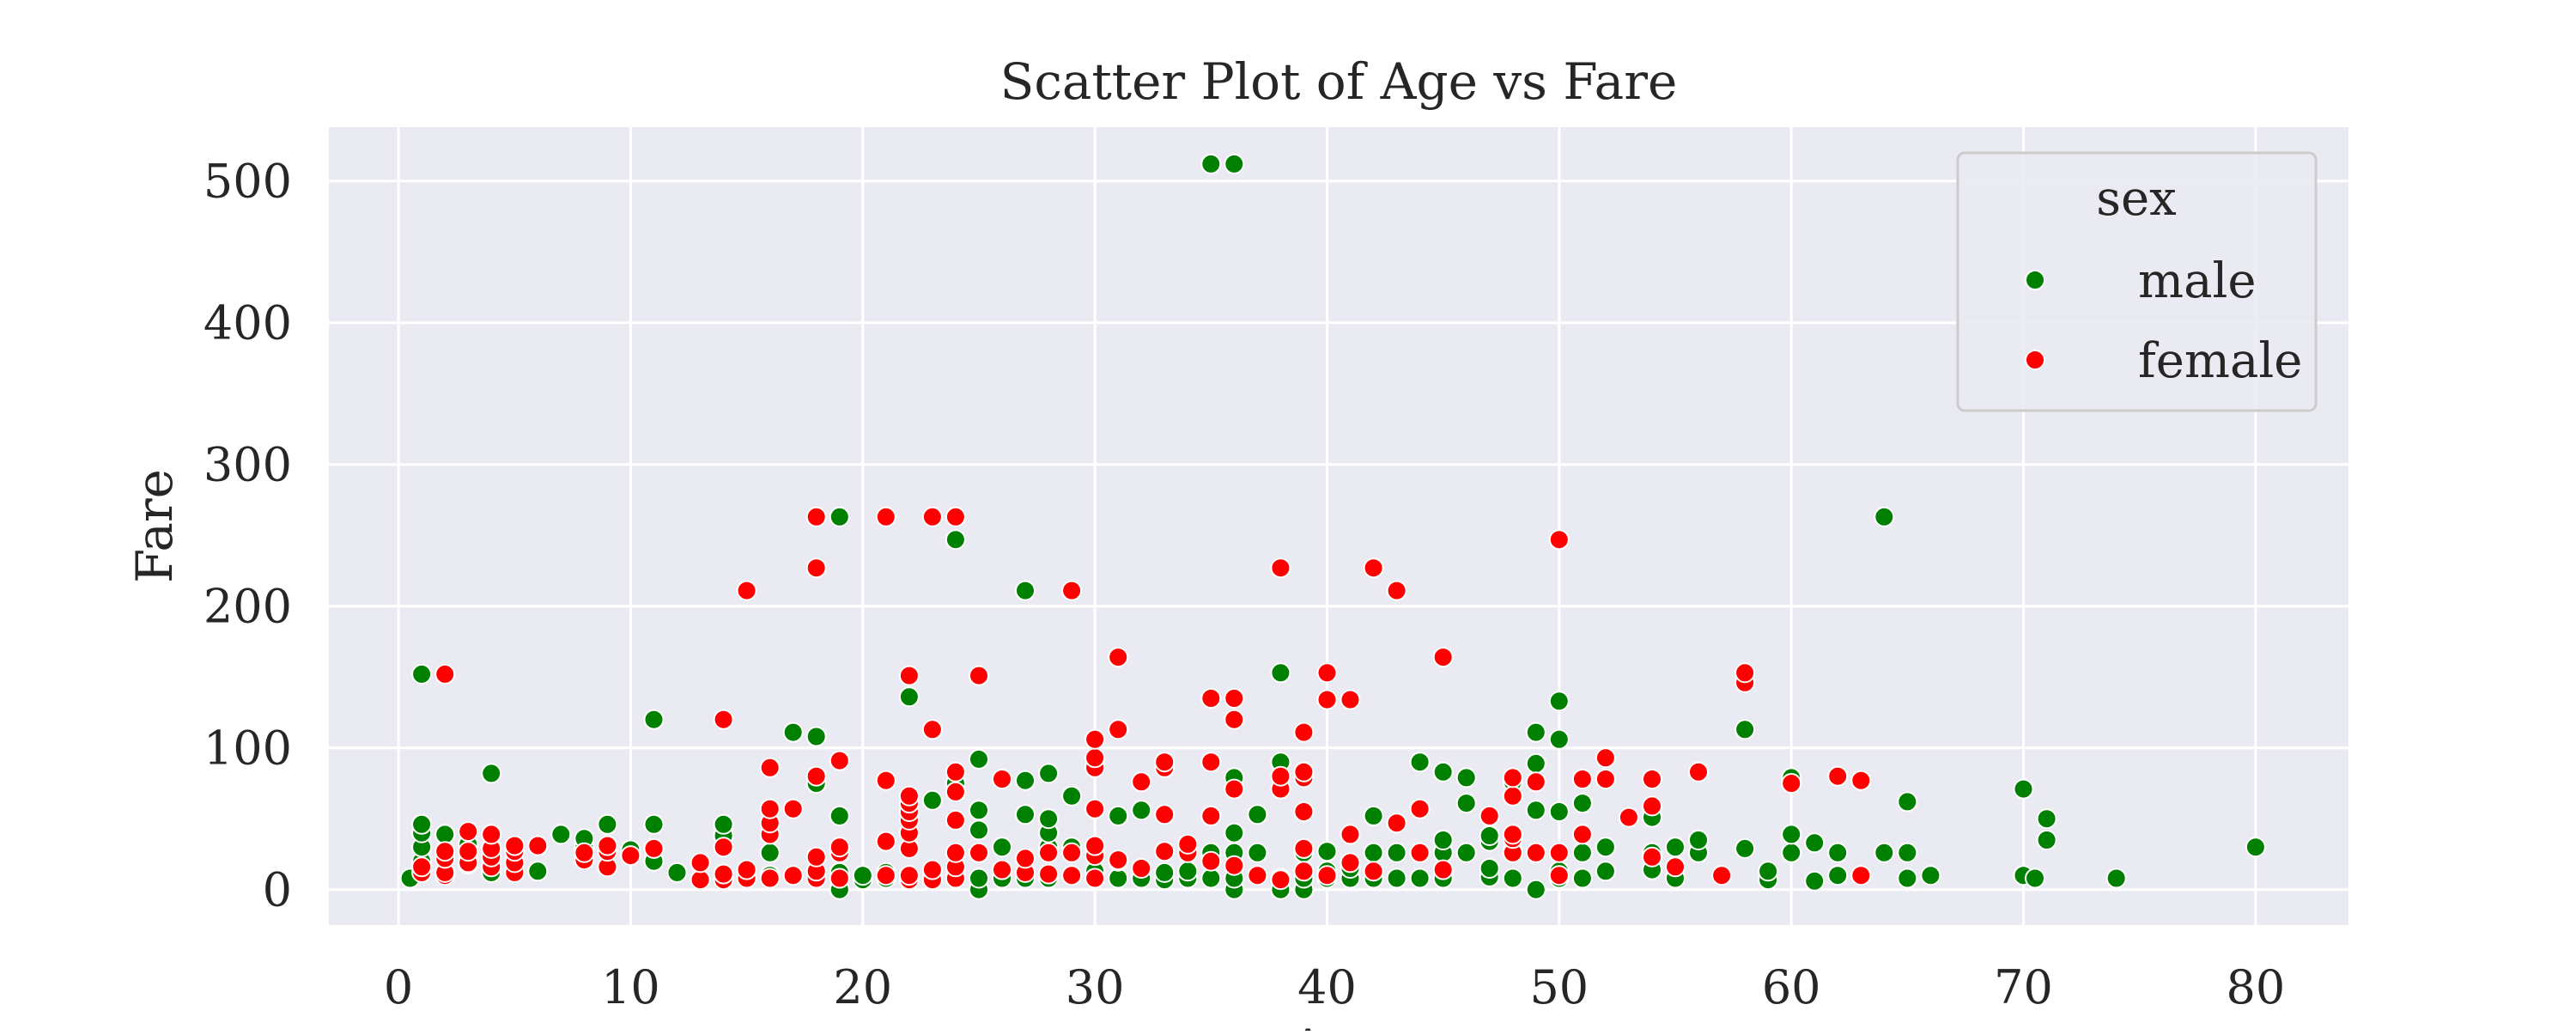 This screenshot has height=1035, width=2576. What do you see at coordinates (154, 526) in the screenshot?
I see `y-axis-label: Fare` at bounding box center [154, 526].